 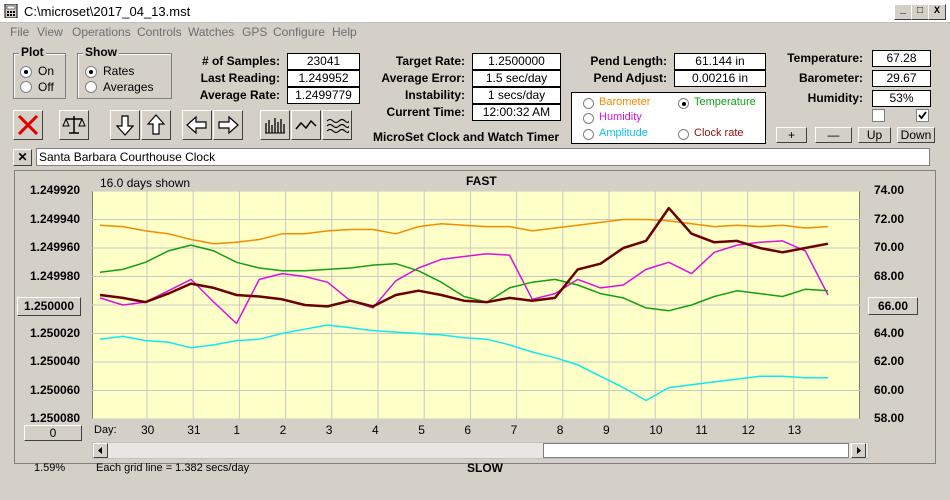 What do you see at coordinates (901, 78) in the screenshot?
I see `barometer-value: 29.67` at bounding box center [901, 78].